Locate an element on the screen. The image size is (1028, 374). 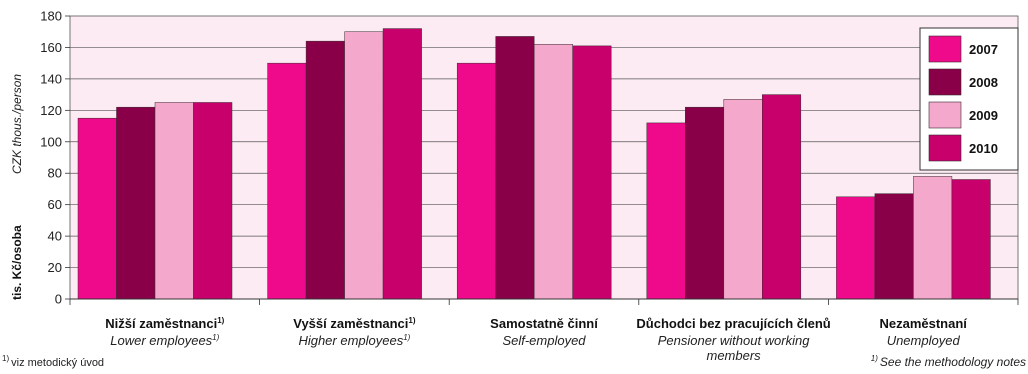
category-label-cz: Důchodci bez pracujících členů is located at coordinates (733, 323).